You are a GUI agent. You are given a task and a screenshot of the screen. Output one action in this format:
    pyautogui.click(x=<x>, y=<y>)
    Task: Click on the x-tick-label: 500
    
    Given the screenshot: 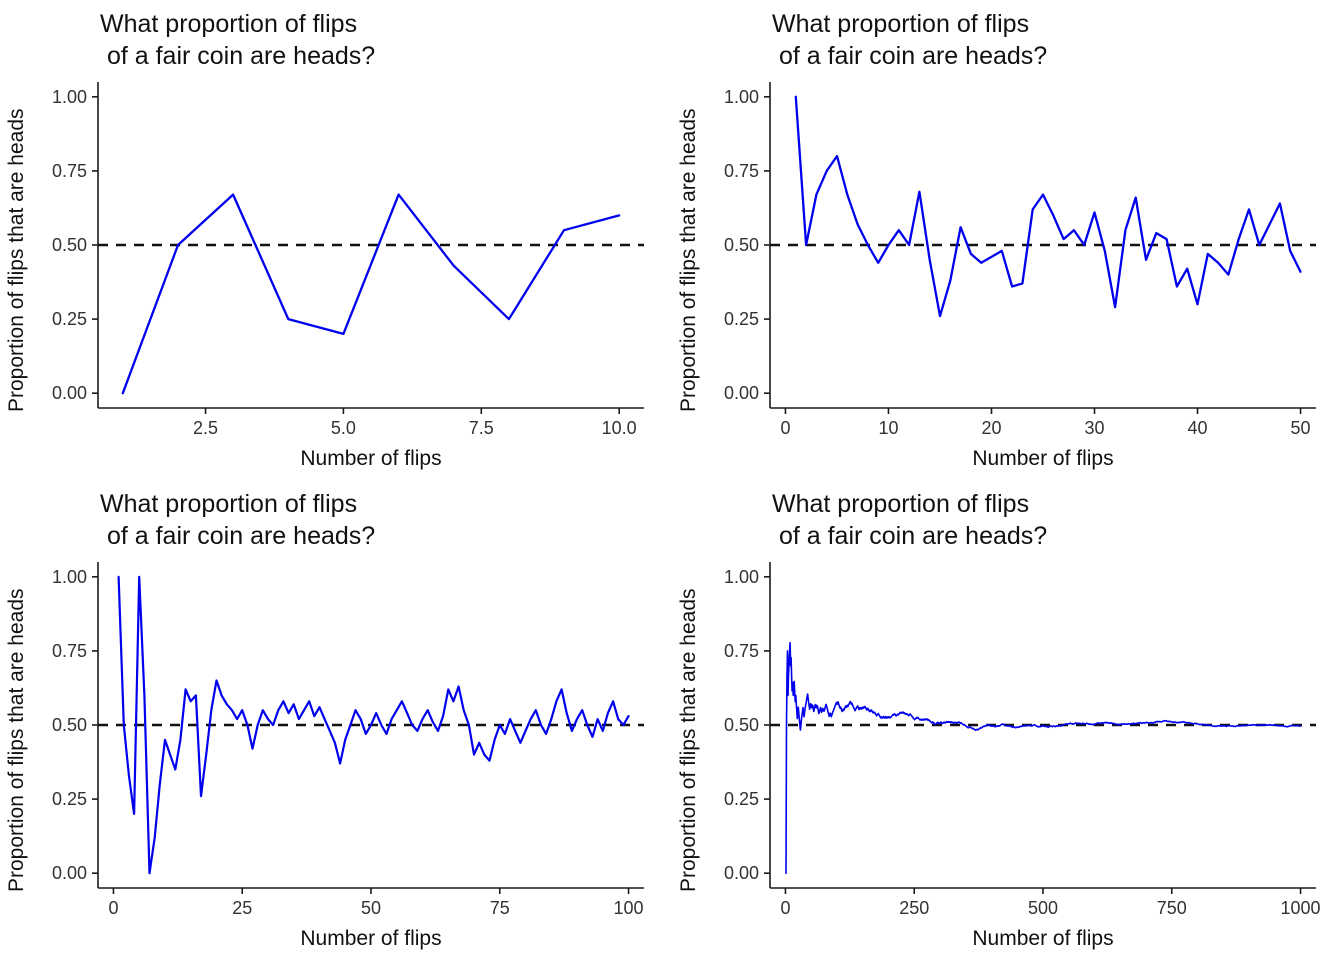 What is the action you would take?
    pyautogui.click(x=1043, y=908)
    